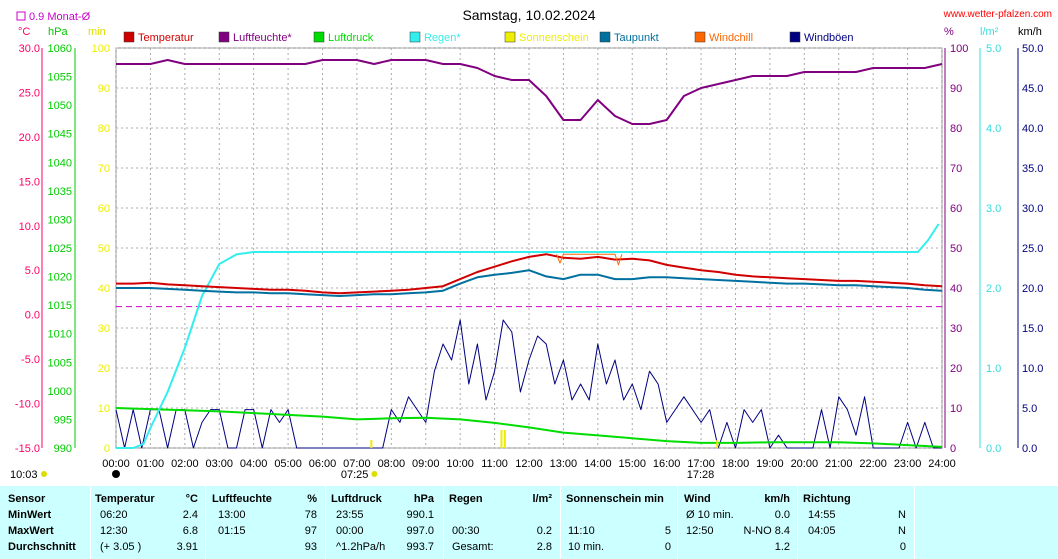 The width and height of the screenshot is (1058, 559). Describe the element at coordinates (777, 499) in the screenshot. I see `stats-cell: km/h` at that location.